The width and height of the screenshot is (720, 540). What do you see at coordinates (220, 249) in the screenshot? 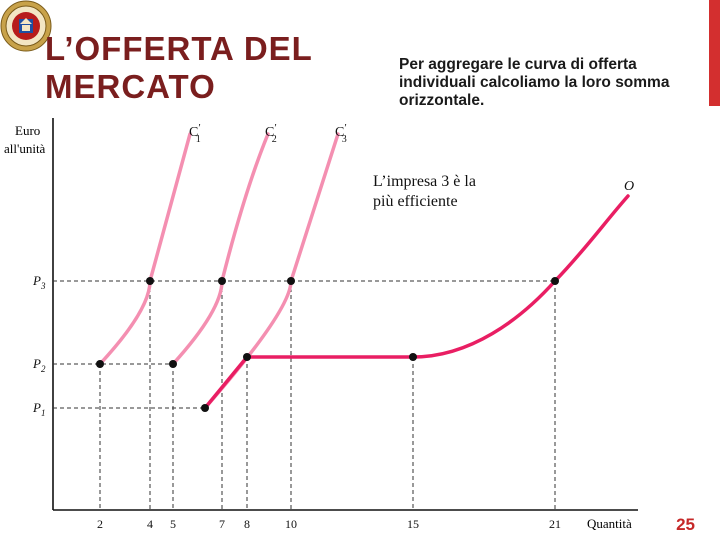
I see `supply-curve-c2` at bounding box center [220, 249].